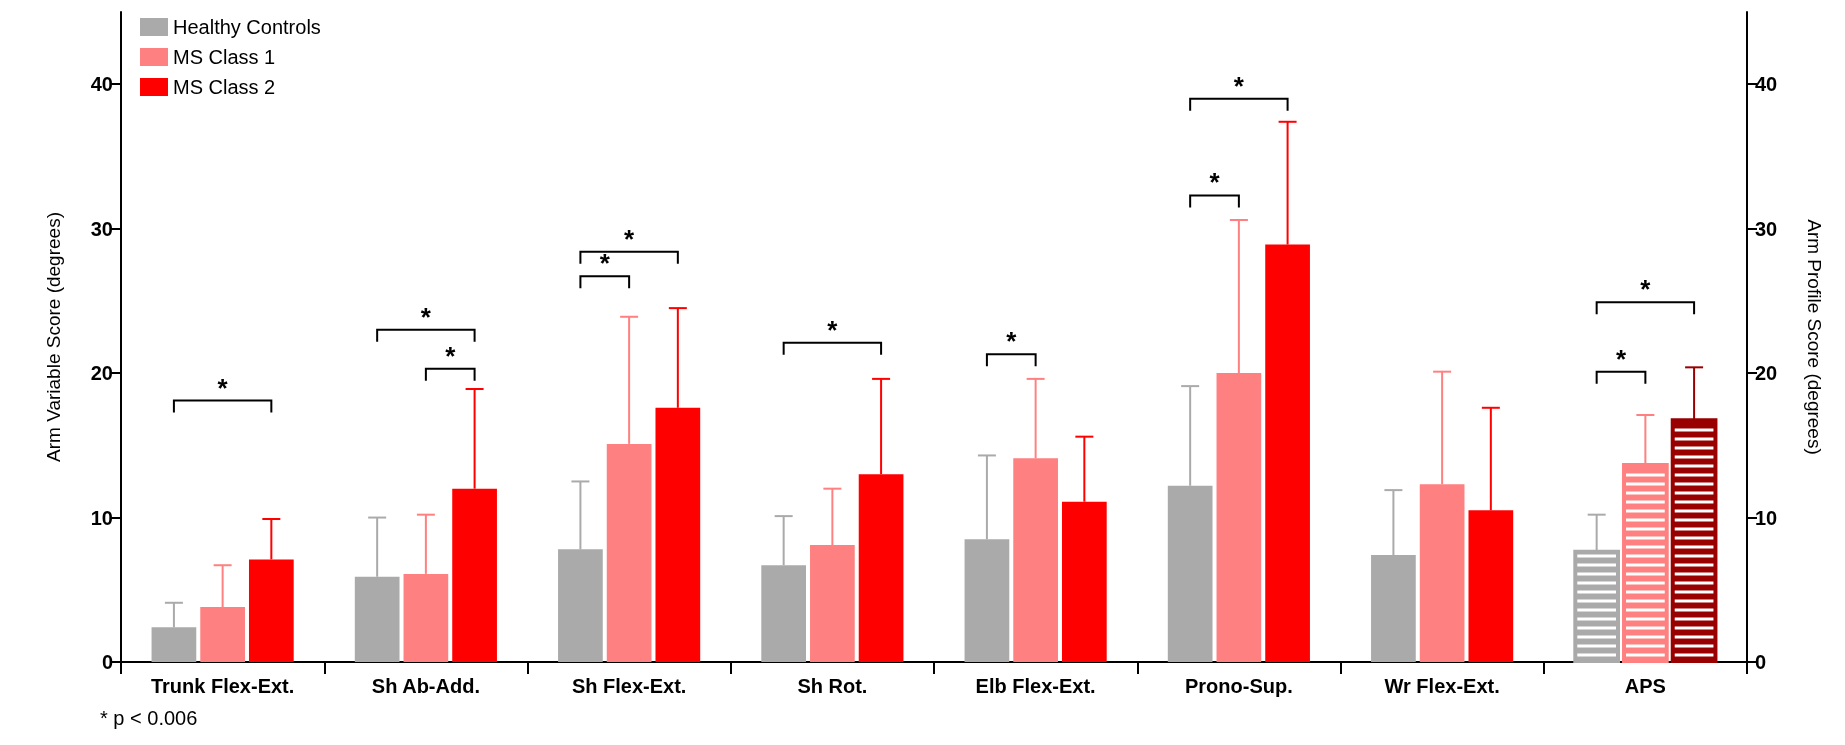 The height and width of the screenshot is (745, 1845). Describe the element at coordinates (247, 27) in the screenshot. I see `legend-label: Healthy Controls` at that location.